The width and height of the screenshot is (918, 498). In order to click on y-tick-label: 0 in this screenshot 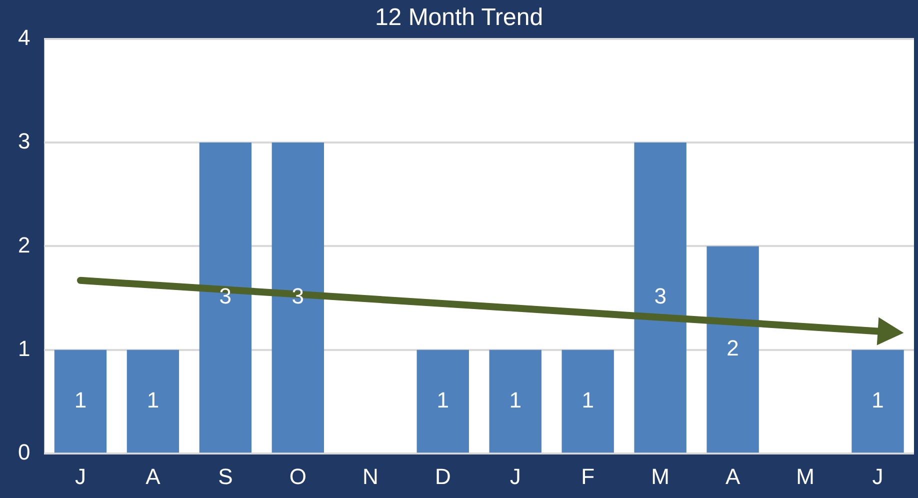, I will do `click(24, 452)`.